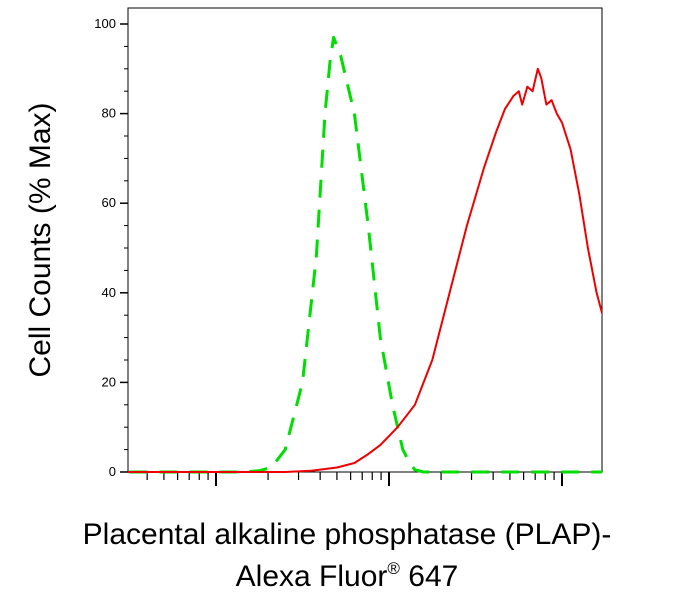  Describe the element at coordinates (112, 471) in the screenshot. I see `y-tick-label: 0` at that location.